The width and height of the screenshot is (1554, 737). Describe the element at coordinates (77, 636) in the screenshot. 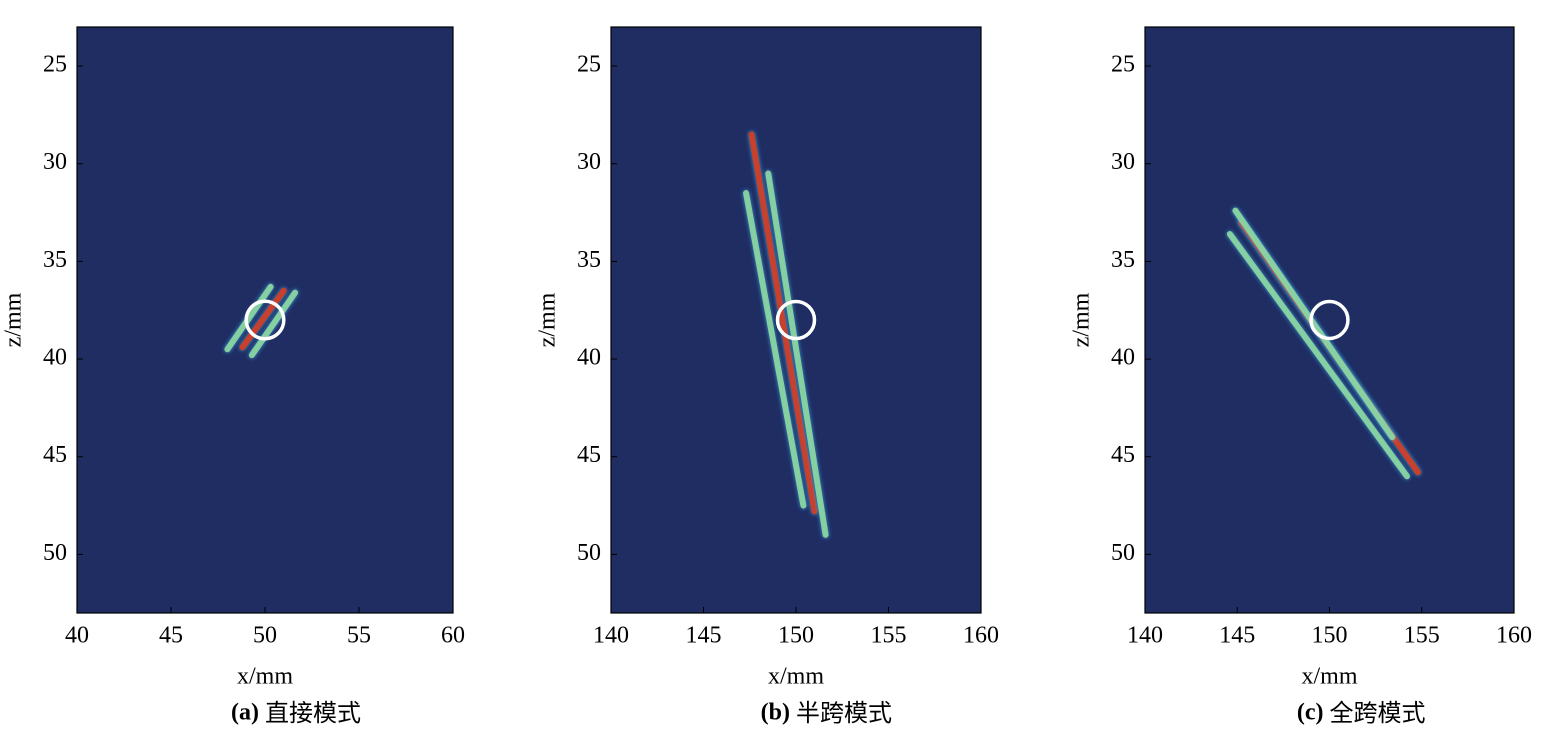

I see `x-tick-label: 40` at that location.